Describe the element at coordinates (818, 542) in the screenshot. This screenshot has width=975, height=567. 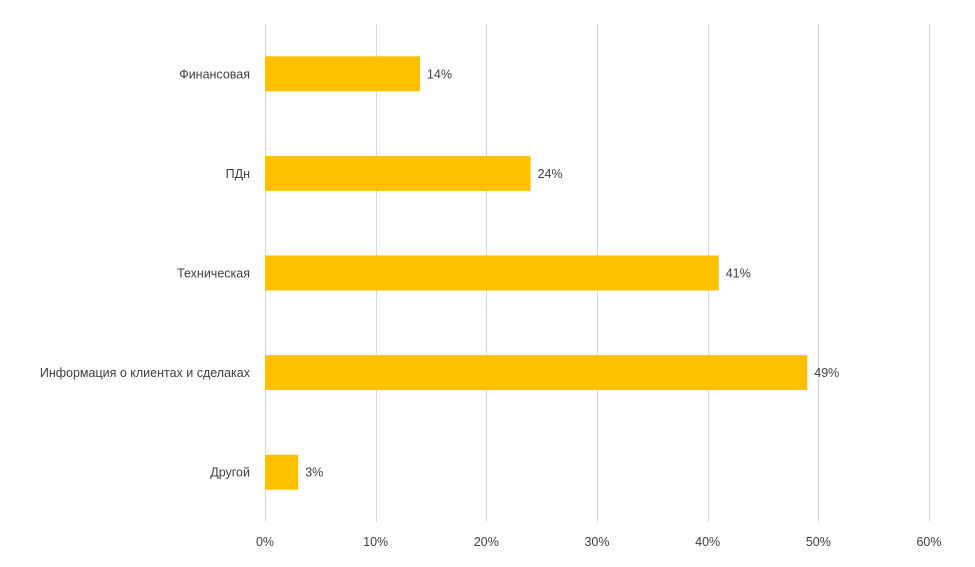
I see `x-tick-label: 50%` at that location.